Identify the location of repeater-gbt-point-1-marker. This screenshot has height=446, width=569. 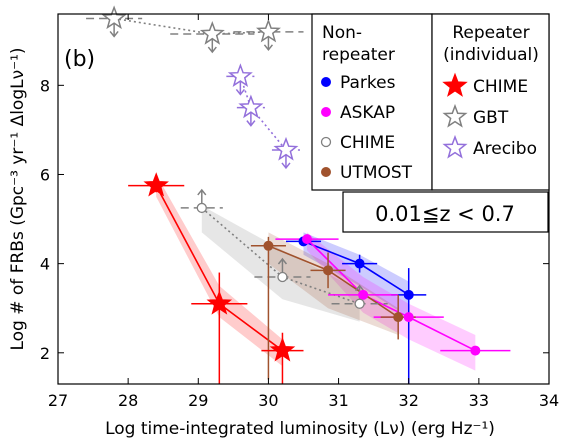
(114, 17).